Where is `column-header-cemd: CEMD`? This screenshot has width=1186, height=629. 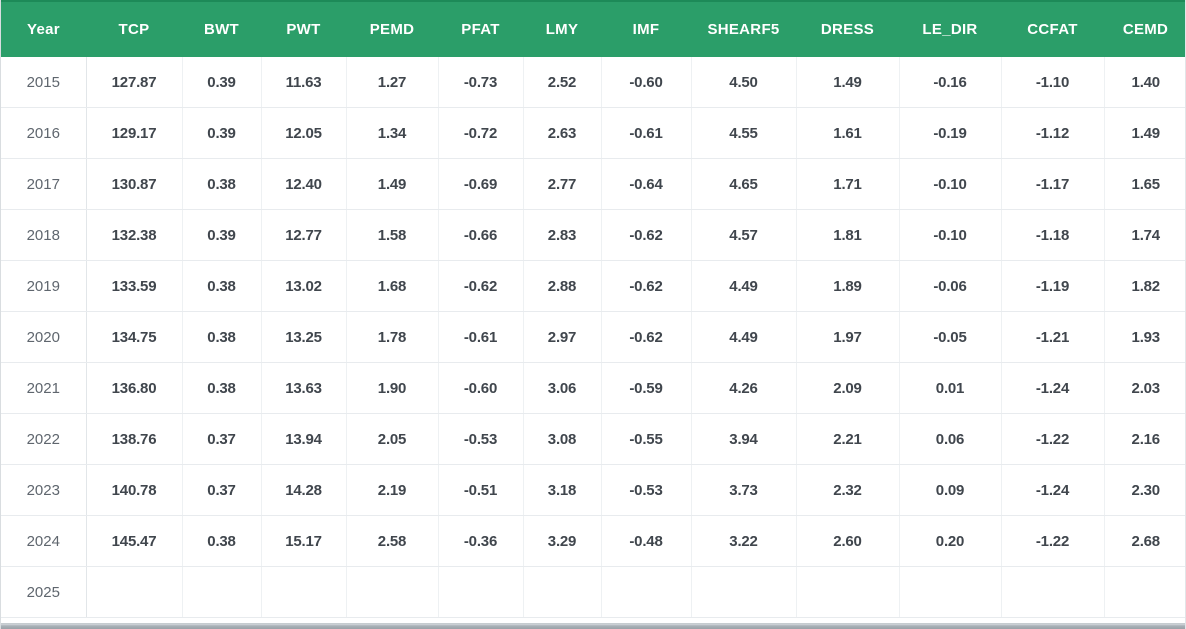 column-header-cemd: CEMD is located at coordinates (1144, 28).